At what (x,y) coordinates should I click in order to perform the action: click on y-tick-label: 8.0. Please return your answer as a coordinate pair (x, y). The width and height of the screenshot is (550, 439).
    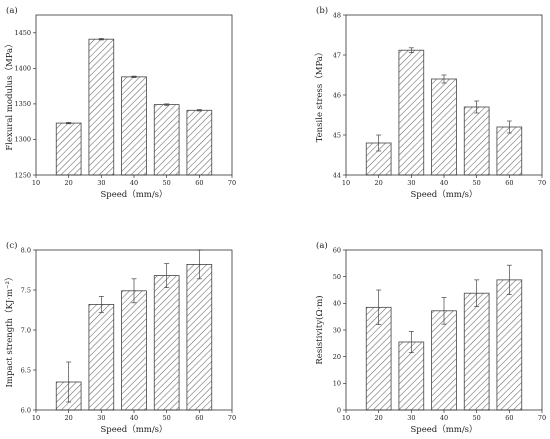
    Looking at the image, I should click on (26, 250).